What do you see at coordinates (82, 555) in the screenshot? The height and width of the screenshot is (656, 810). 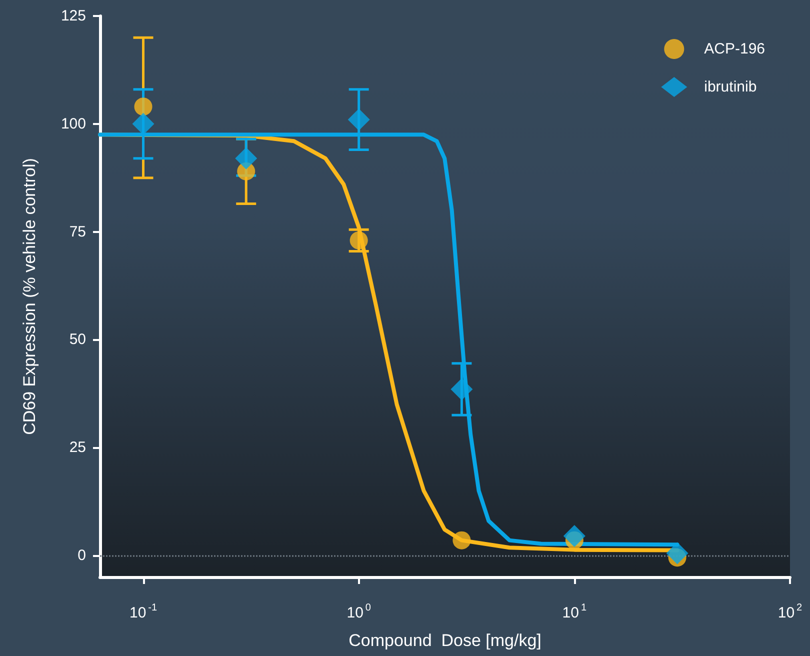 I see `y-tick-label: 0` at bounding box center [82, 555].